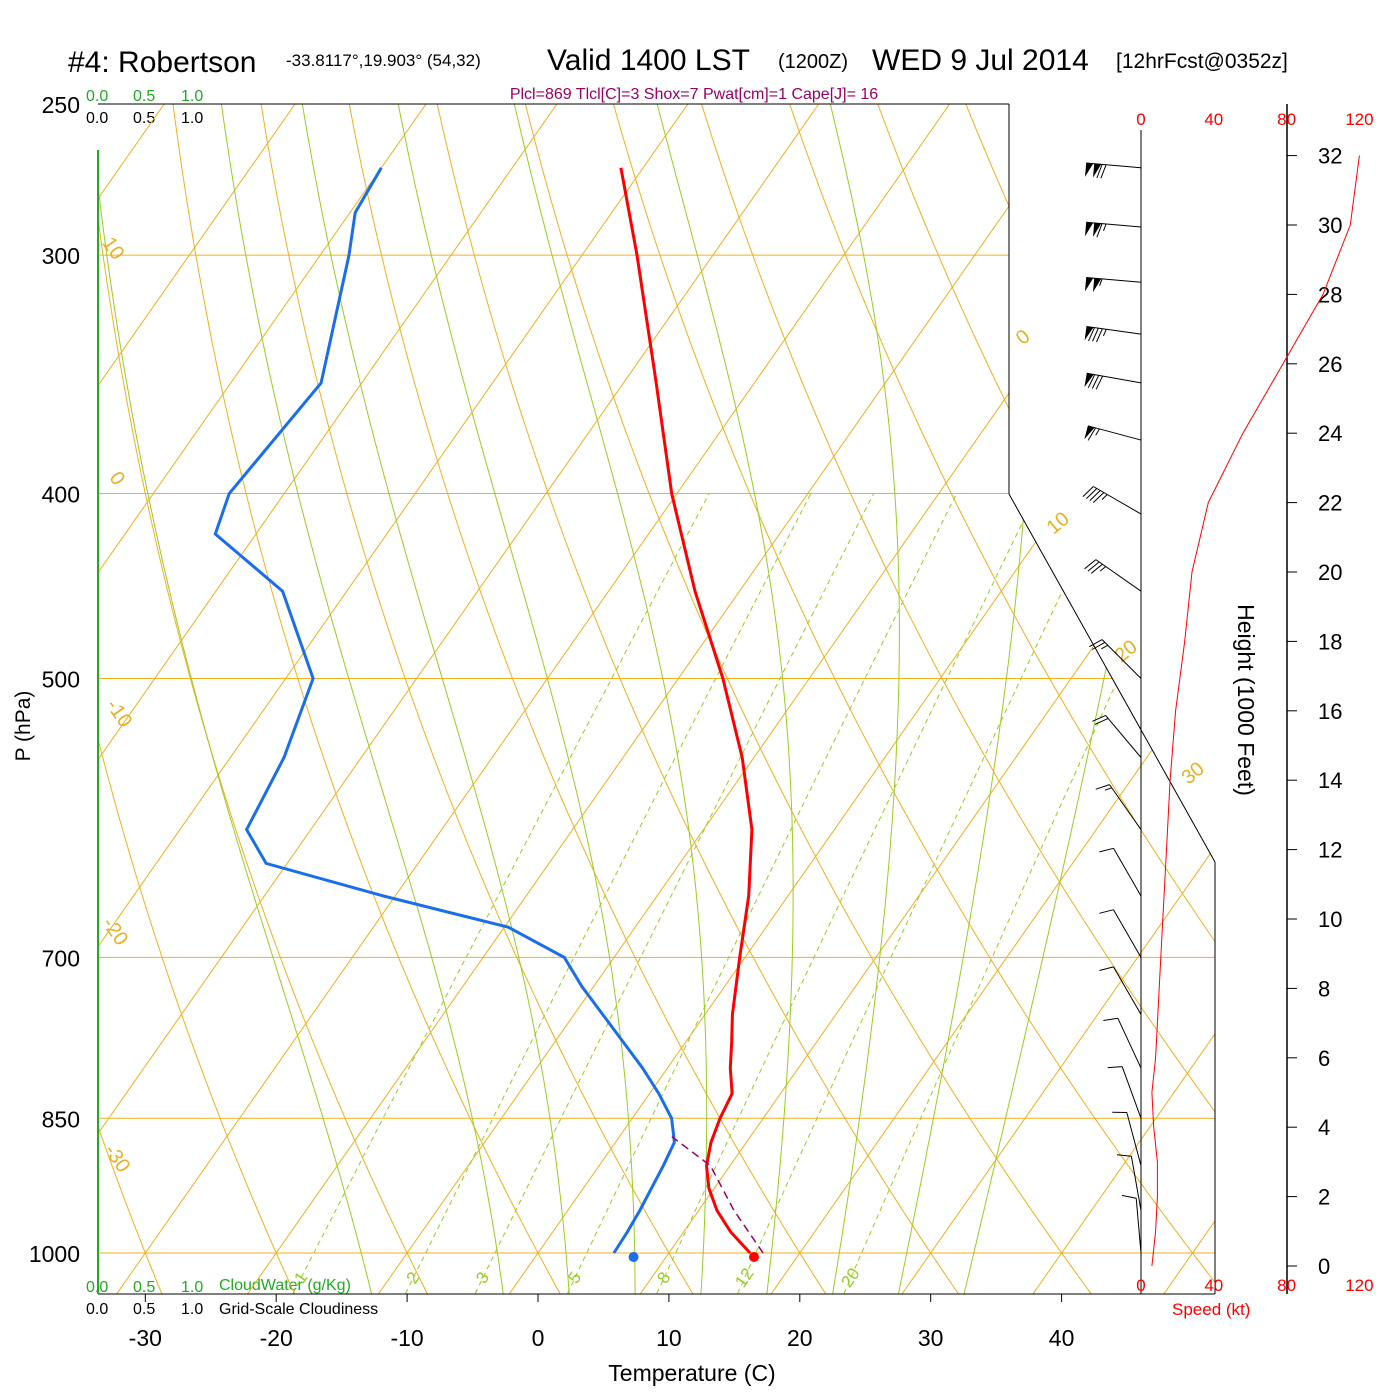  What do you see at coordinates (298, 1309) in the screenshot?
I see `cloudiness-label: Grid-Scale Cloudiness` at bounding box center [298, 1309].